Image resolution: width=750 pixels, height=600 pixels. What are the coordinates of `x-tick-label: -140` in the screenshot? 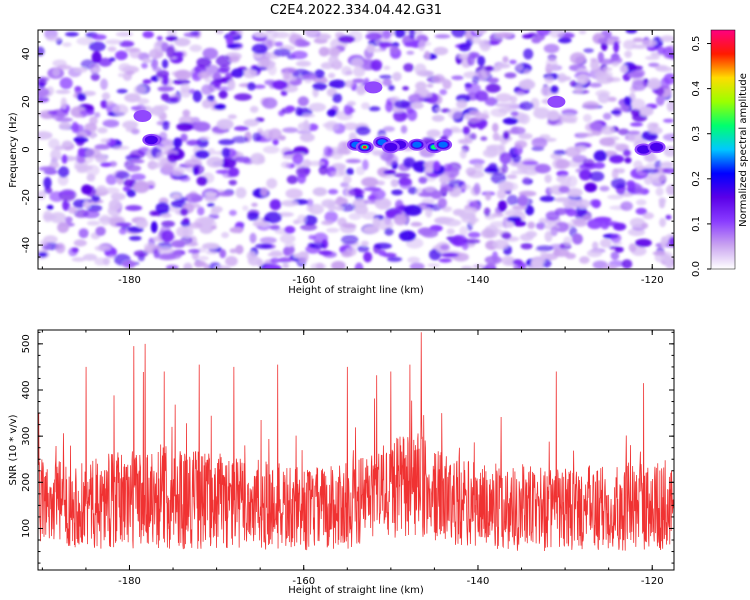 It's located at (478, 581).